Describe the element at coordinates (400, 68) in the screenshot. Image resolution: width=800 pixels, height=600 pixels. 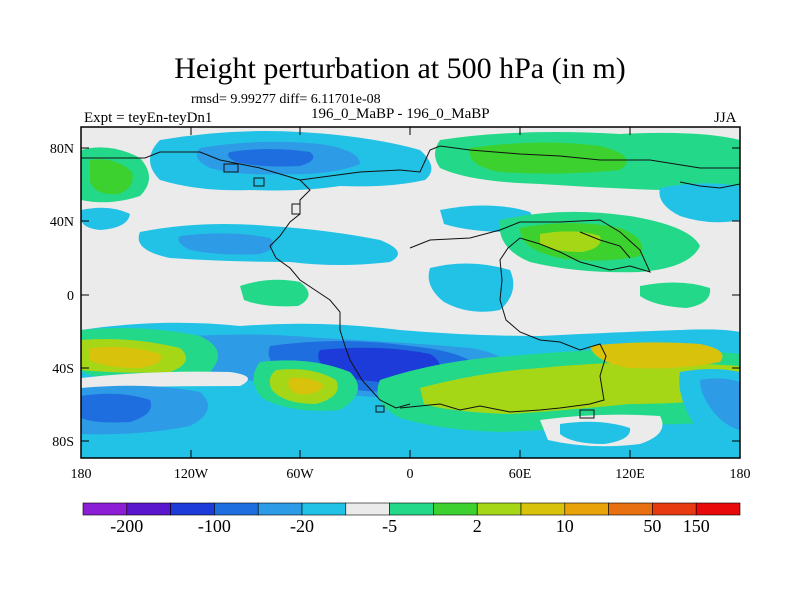
I see `plot-title: Height perturbation at 500 hPa (in m)` at that location.